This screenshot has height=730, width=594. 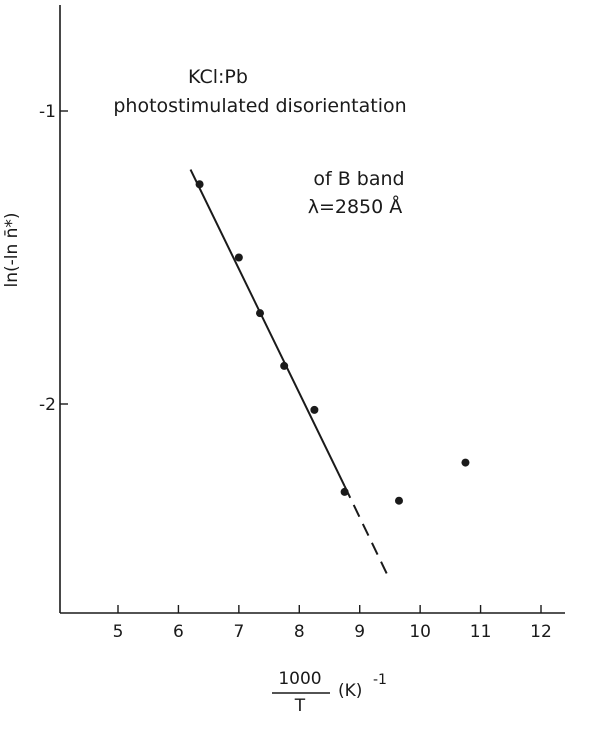 What do you see at coordinates (481, 632) in the screenshot?
I see `x-tick-label: 11` at bounding box center [481, 632].